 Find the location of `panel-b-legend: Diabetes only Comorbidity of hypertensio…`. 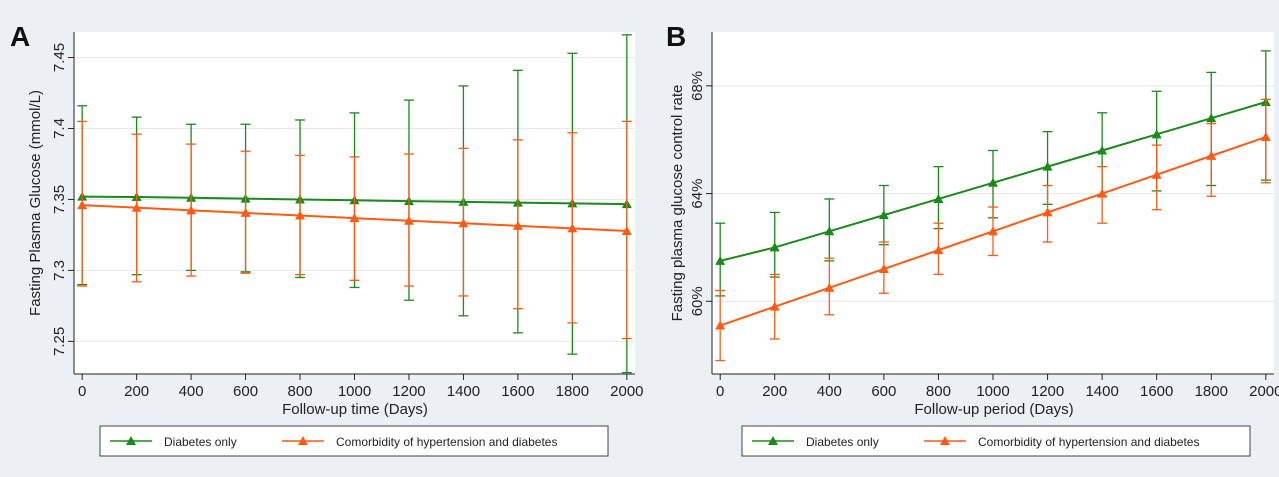

panel-b-legend: Diabetes only Comorbidity of hypertensio… is located at coordinates (996, 441).